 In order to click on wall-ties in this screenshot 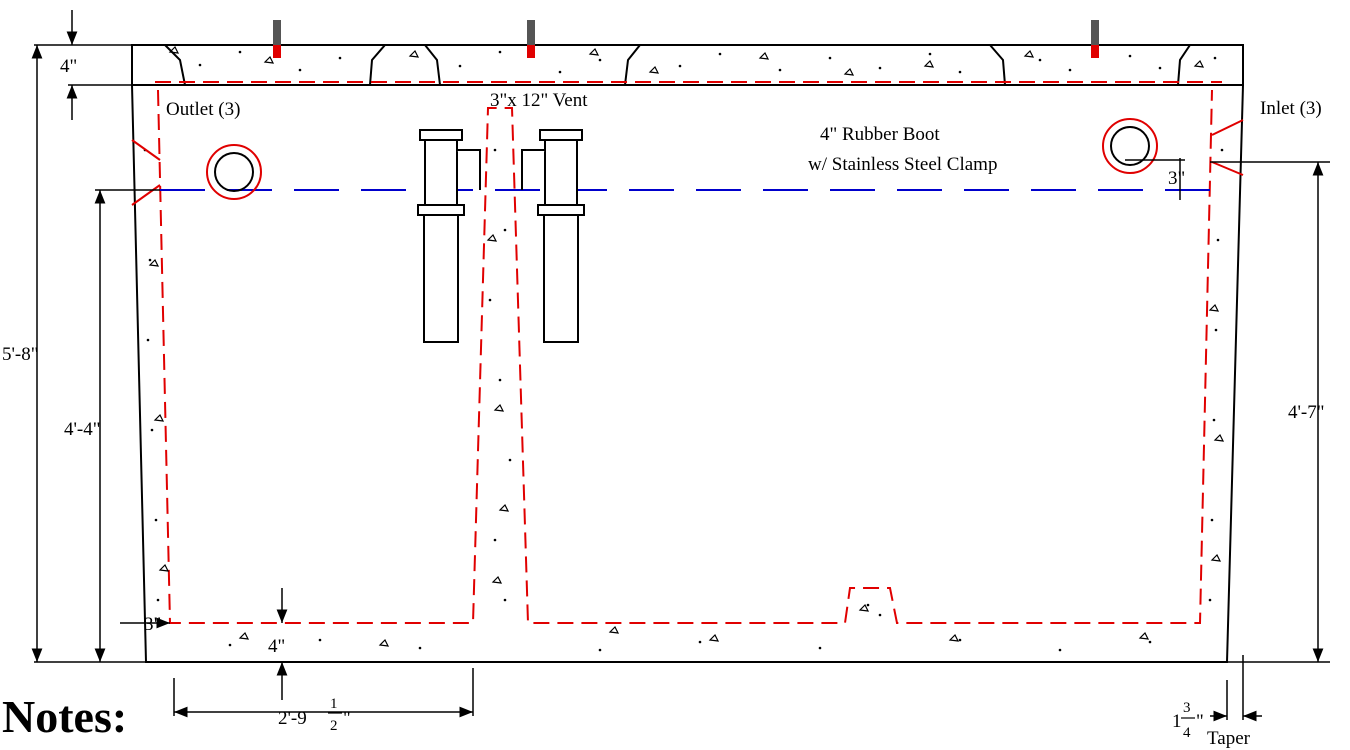, I will do `click(687, 162)`.